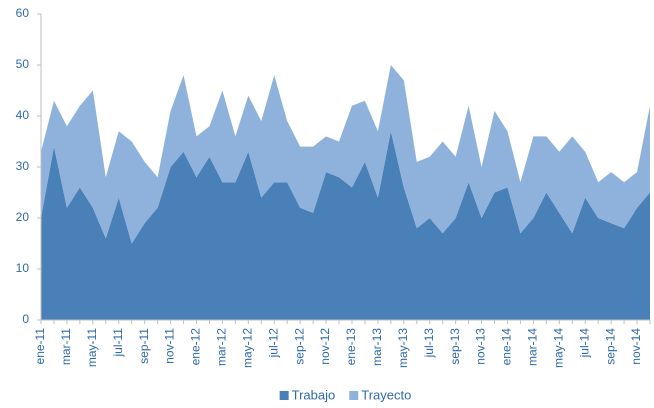 This screenshot has height=408, width=654. I want to click on x-tick-label: nov-14, so click(636, 346).